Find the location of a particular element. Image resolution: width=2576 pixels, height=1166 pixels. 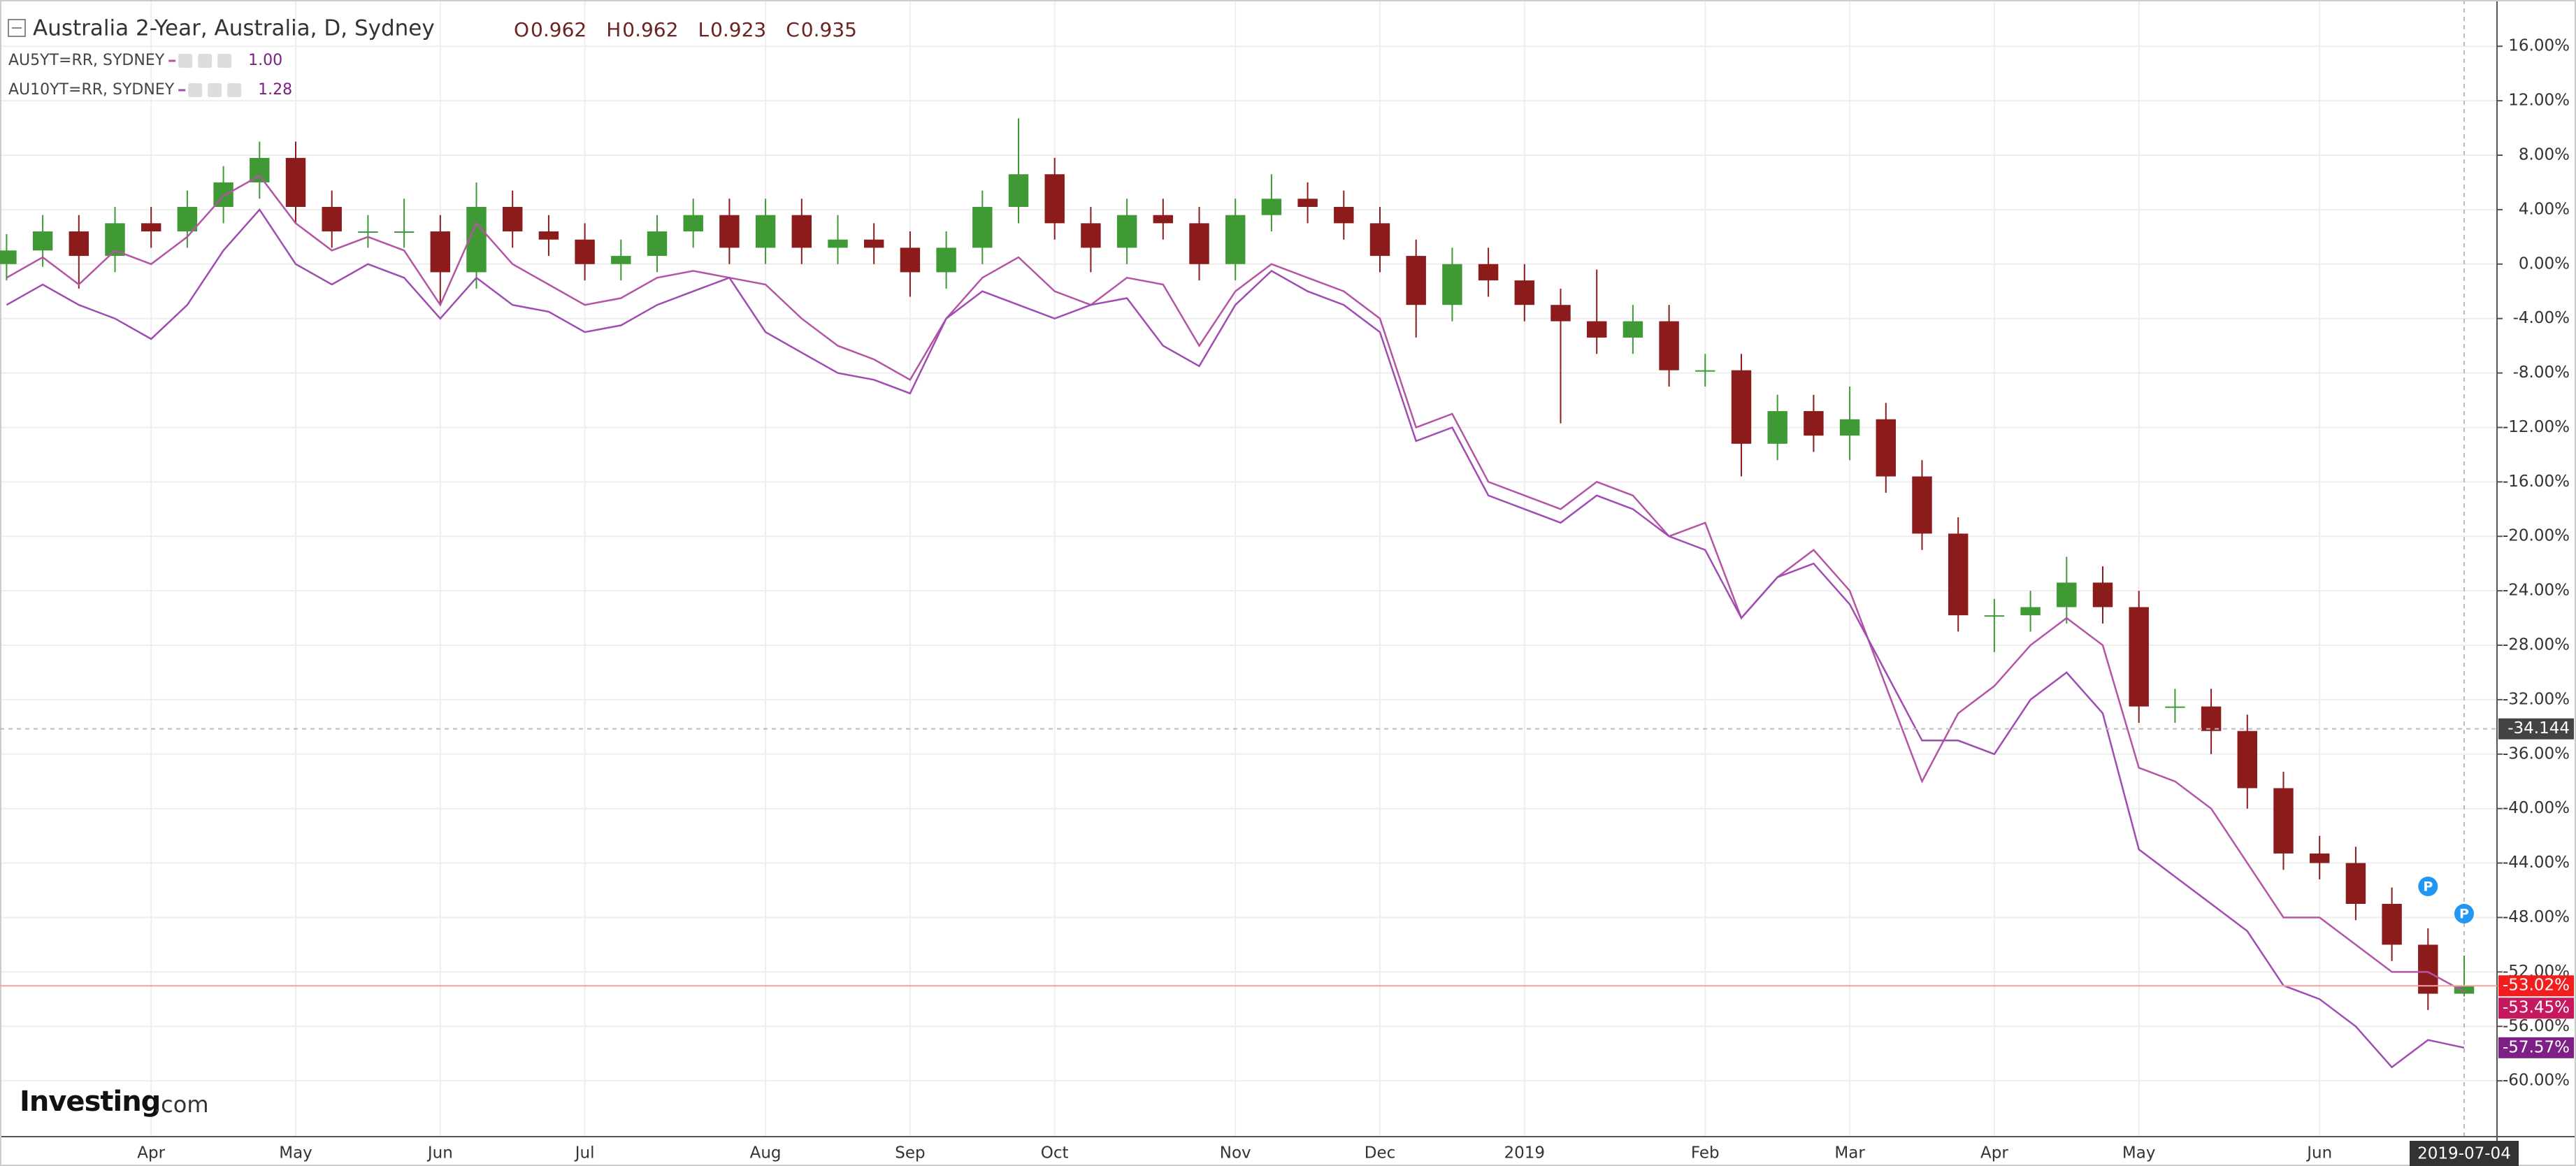

logo: Investing is located at coordinates (90, 1102).